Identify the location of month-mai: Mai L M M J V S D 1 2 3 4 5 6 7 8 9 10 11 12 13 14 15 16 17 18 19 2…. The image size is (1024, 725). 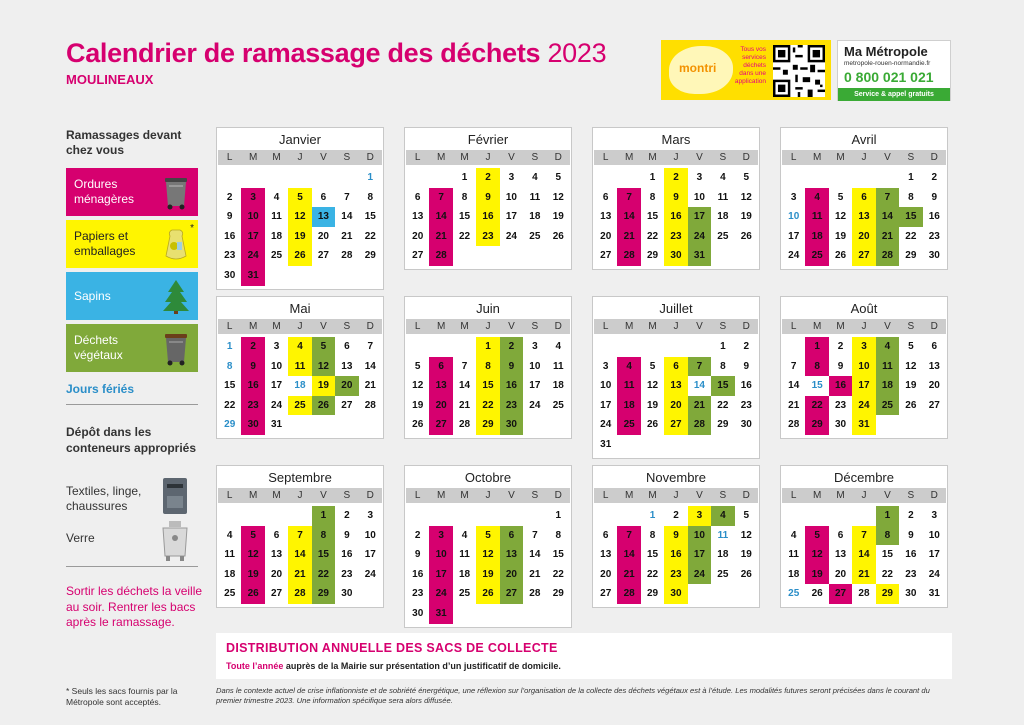
(300, 367).